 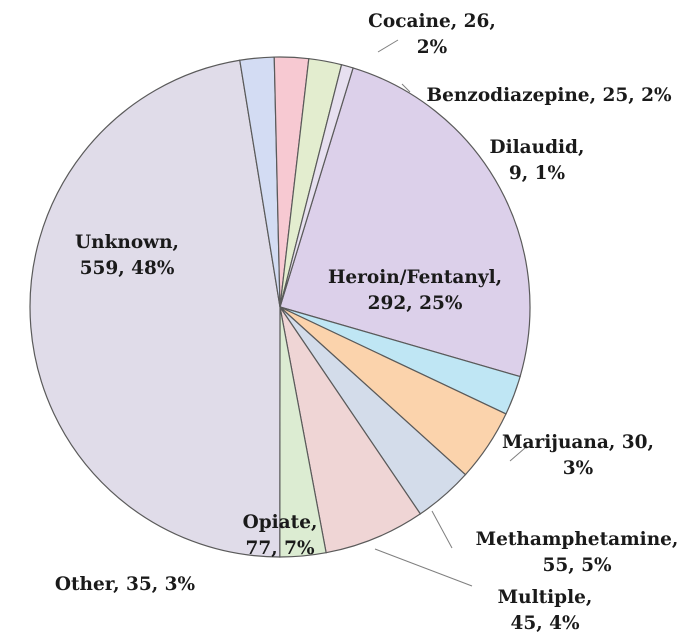 I want to click on leader-line-benzodiazepine, so click(x=406, y=88).